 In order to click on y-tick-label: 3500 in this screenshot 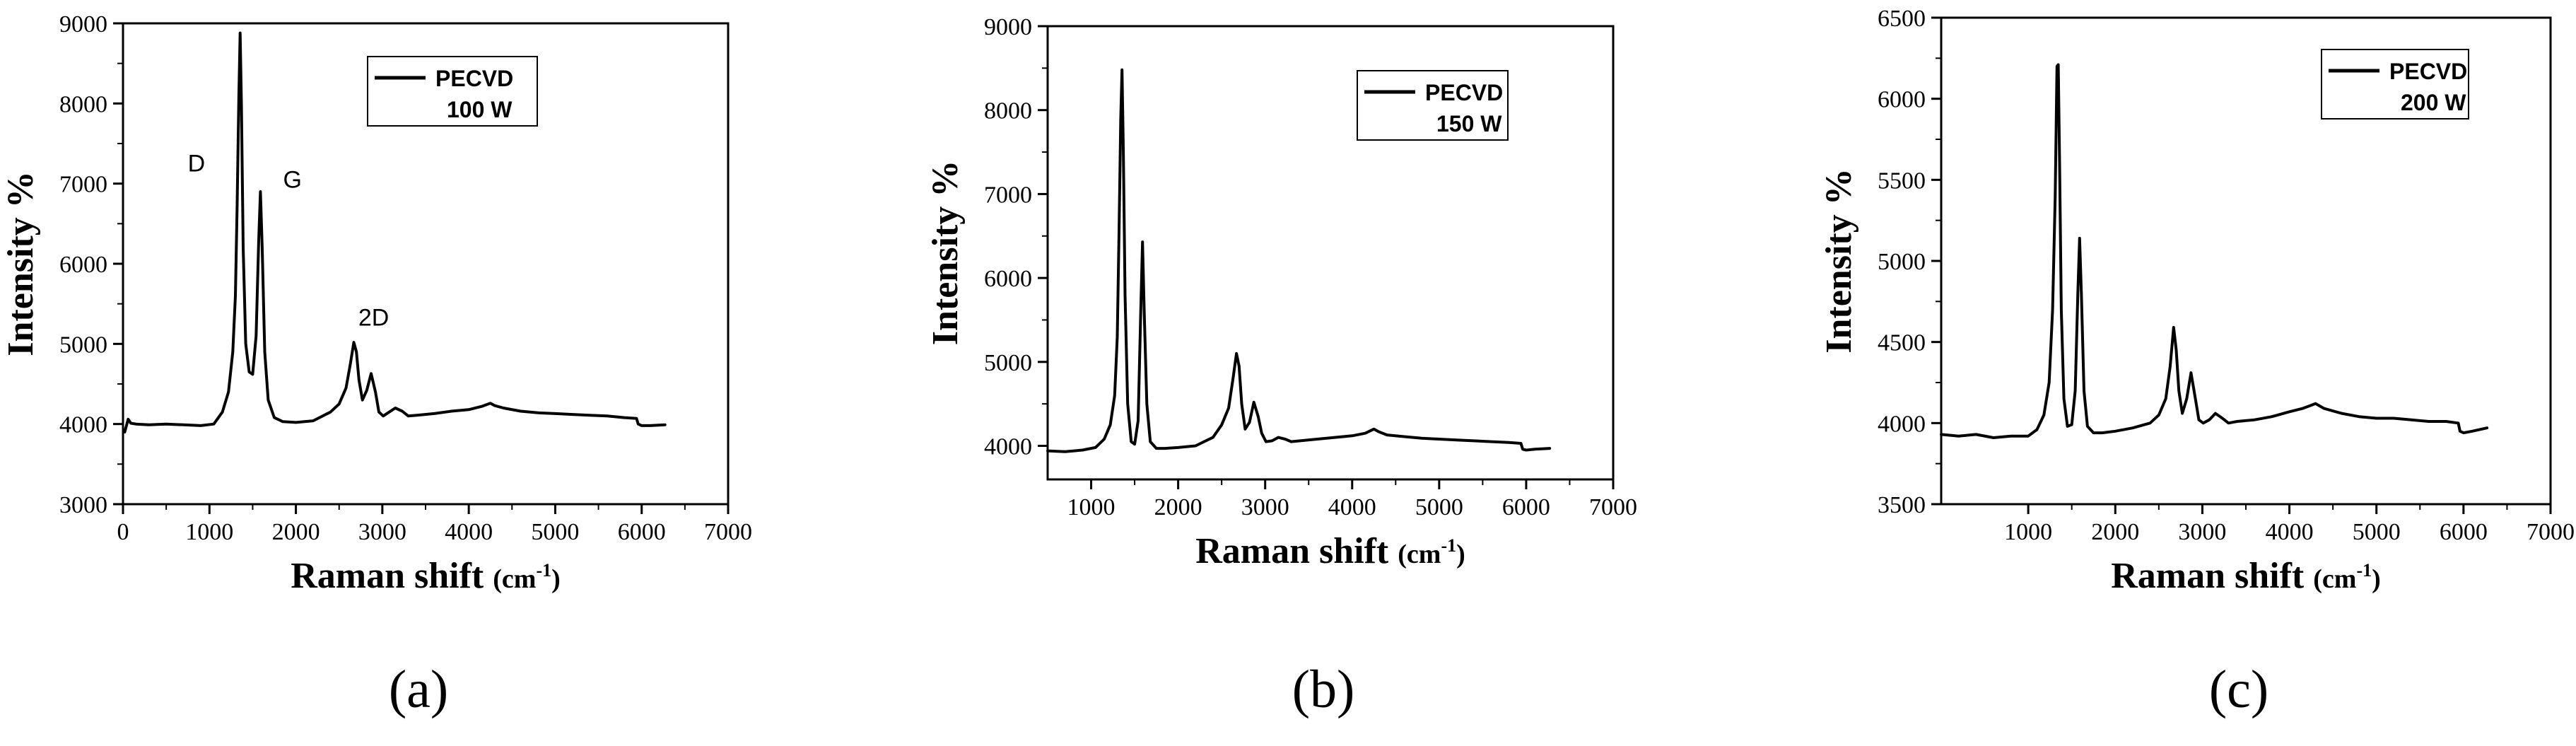, I will do `click(1902, 505)`.